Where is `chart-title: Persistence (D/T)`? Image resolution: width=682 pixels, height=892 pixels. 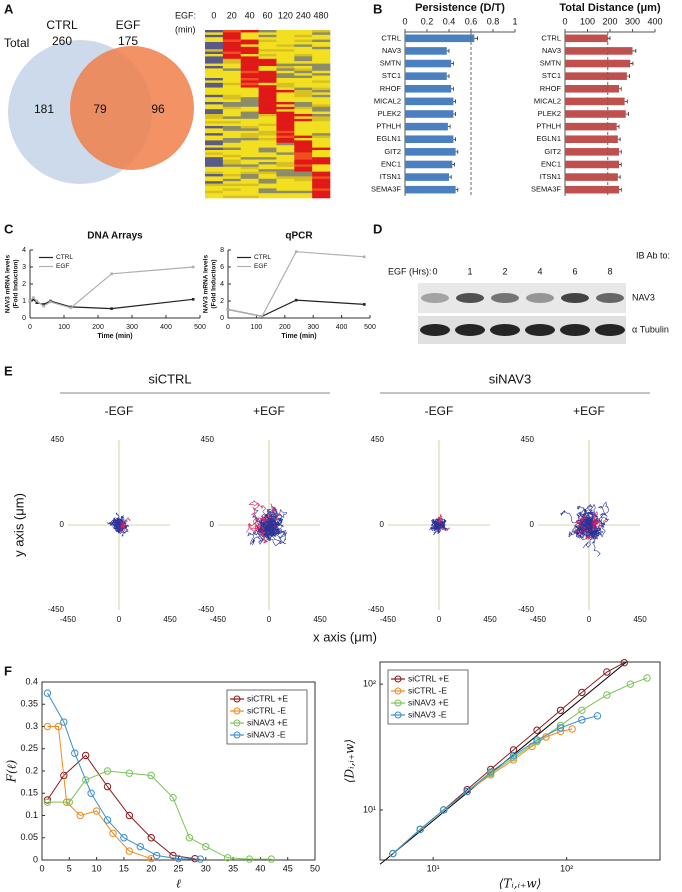 chart-title: Persistence (D/T) is located at coordinates (460, 8).